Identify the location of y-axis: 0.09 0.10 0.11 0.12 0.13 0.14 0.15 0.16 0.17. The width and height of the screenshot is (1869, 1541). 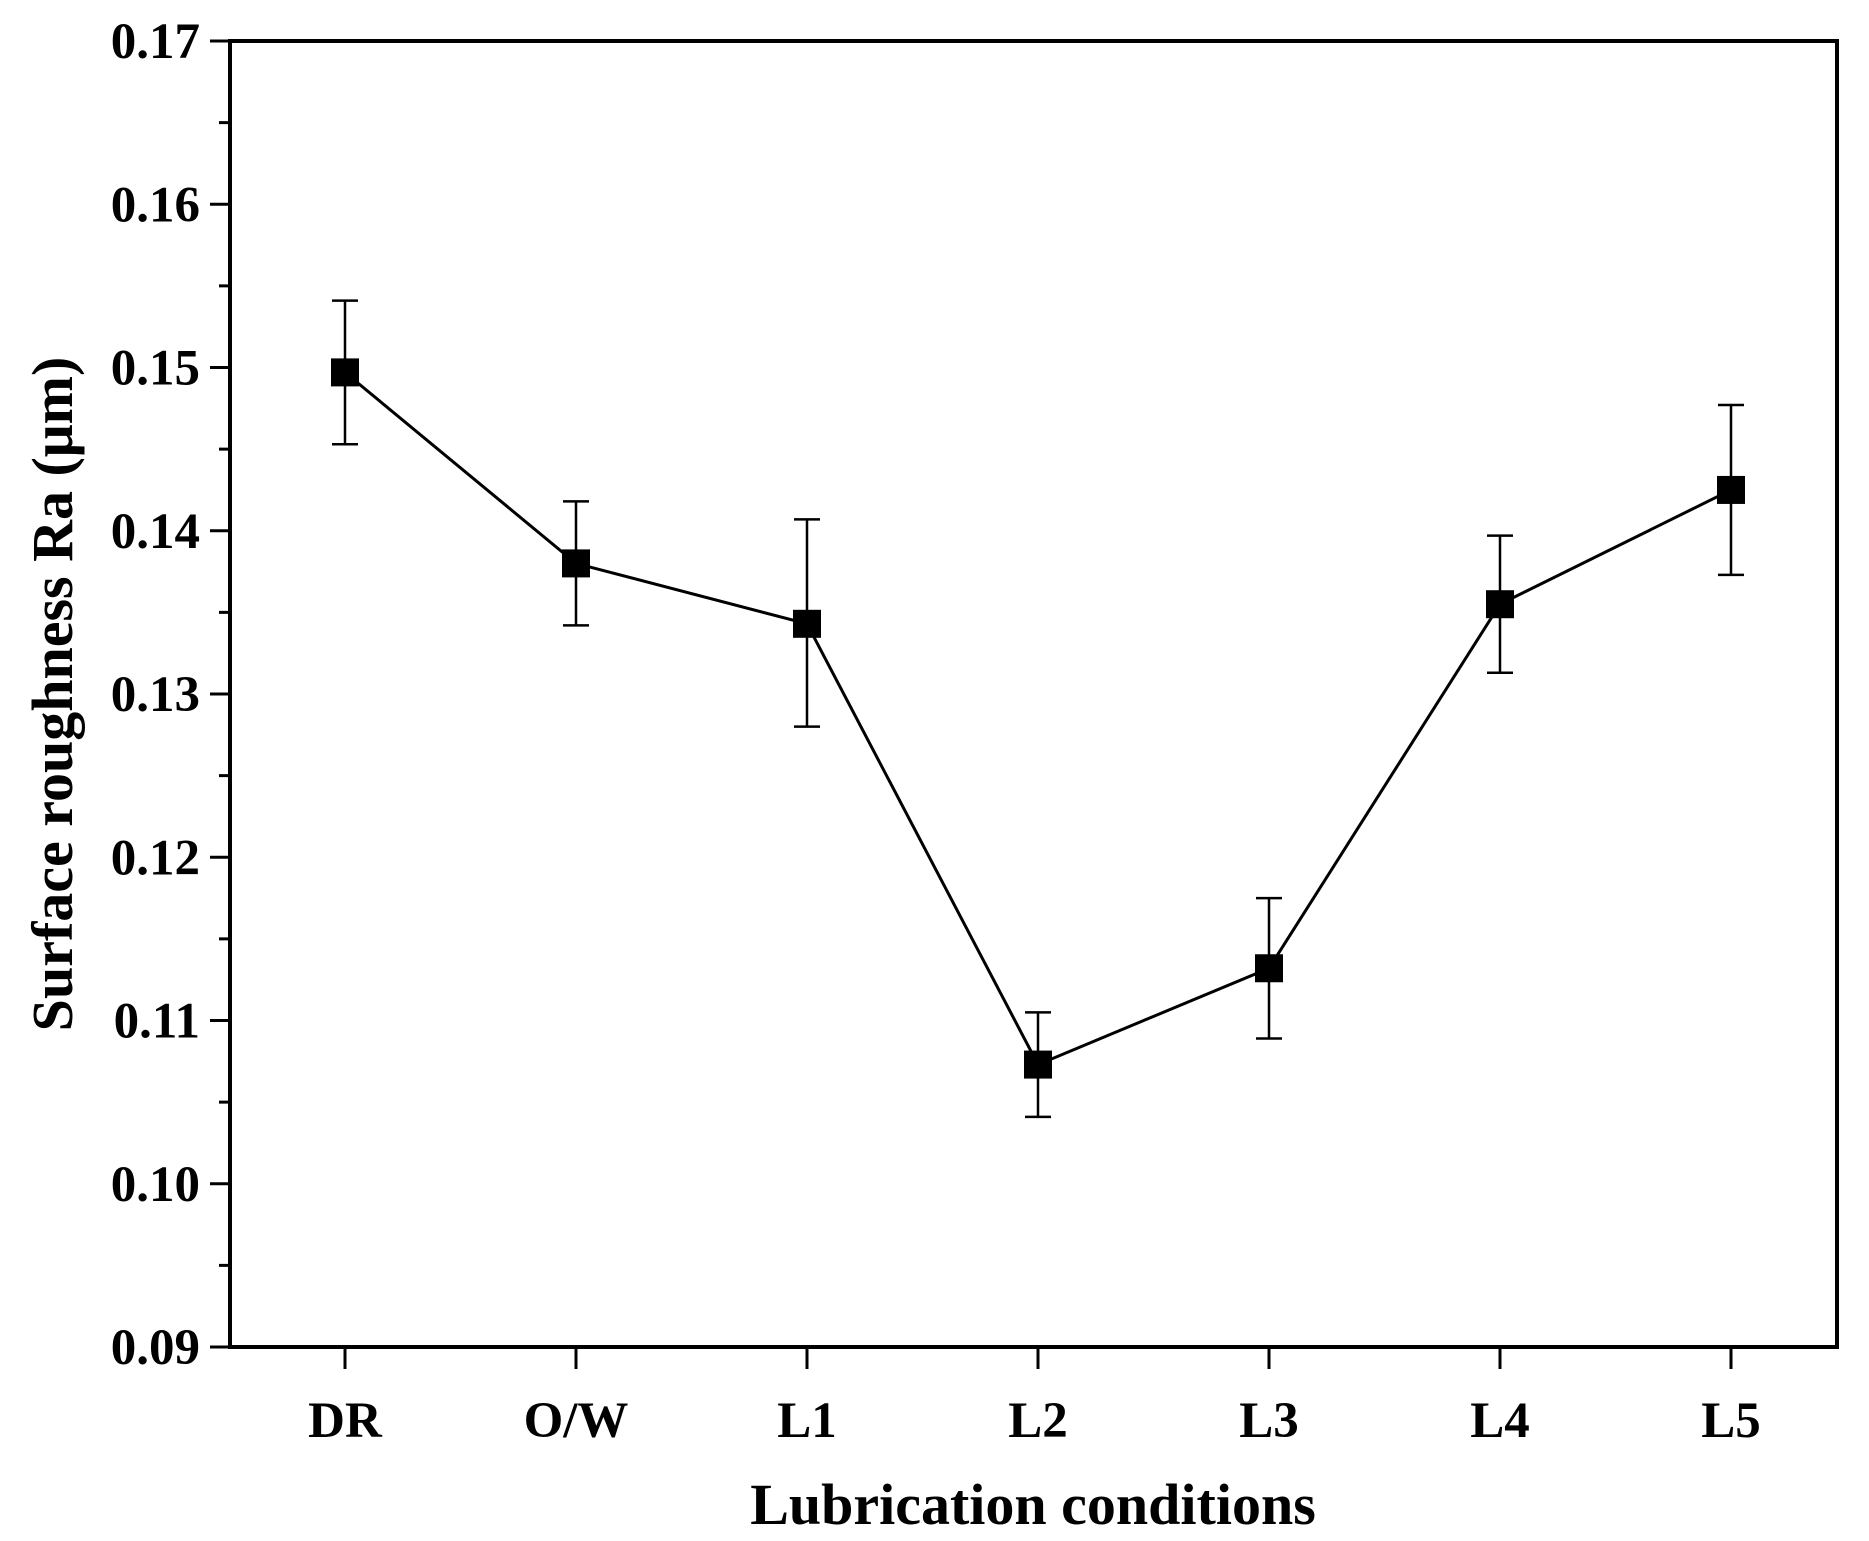
(170, 695).